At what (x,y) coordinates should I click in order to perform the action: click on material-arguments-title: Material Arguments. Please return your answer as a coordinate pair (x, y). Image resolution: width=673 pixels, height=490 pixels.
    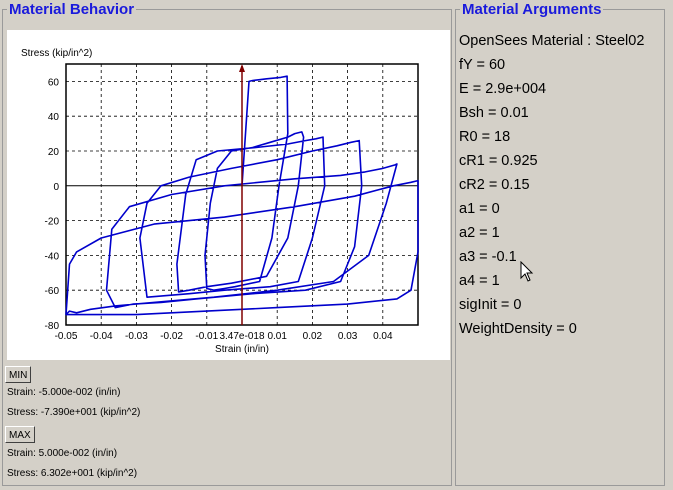
    Looking at the image, I should click on (532, 9).